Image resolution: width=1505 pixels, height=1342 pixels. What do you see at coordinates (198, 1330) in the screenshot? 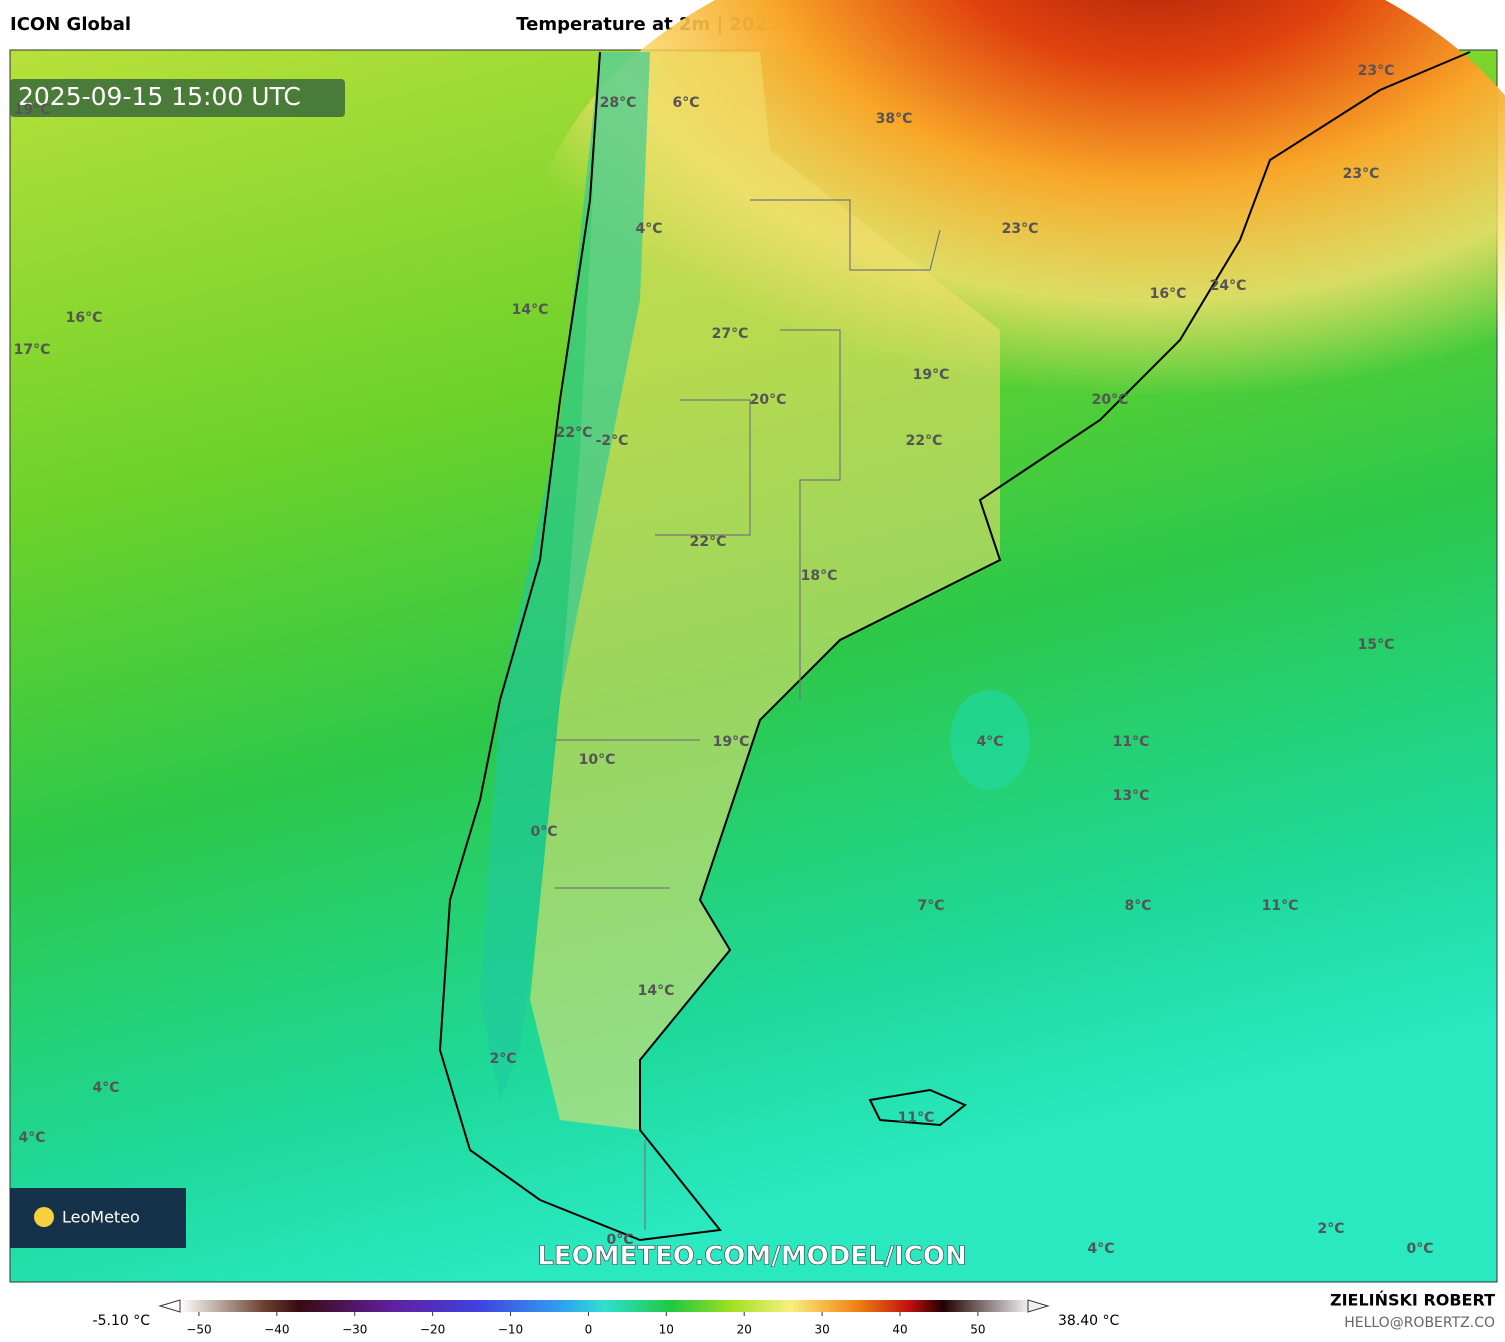
I see `colorbar-tick-label: −50` at bounding box center [198, 1330].